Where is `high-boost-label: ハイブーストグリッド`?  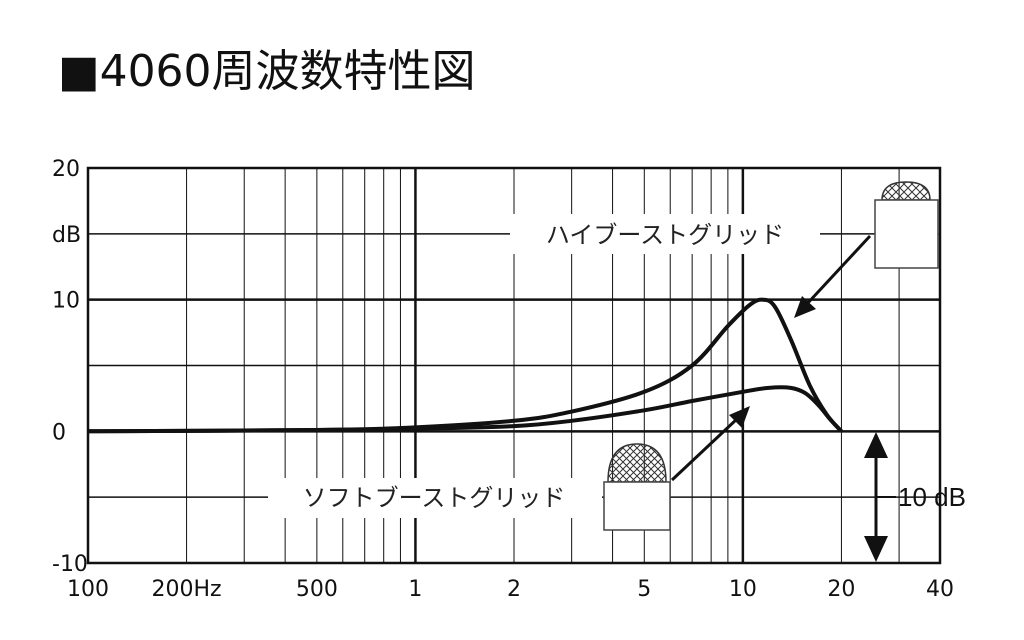 high-boost-label: ハイブーストグリッド is located at coordinates (665, 235).